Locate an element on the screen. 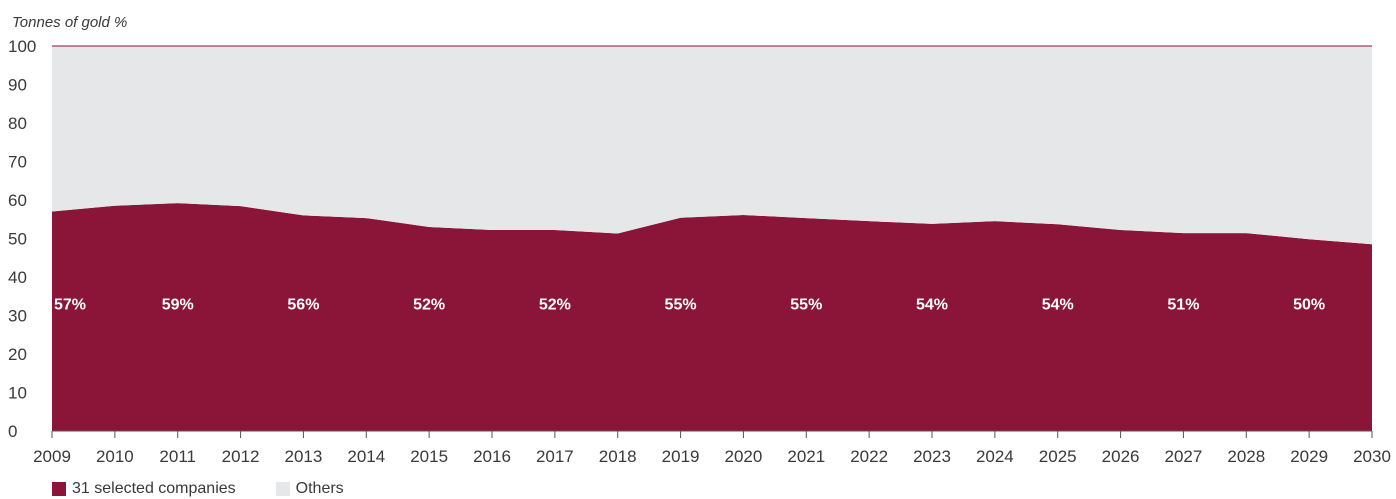 The image size is (1396, 499). x-tick-label: 2018 is located at coordinates (618, 456).